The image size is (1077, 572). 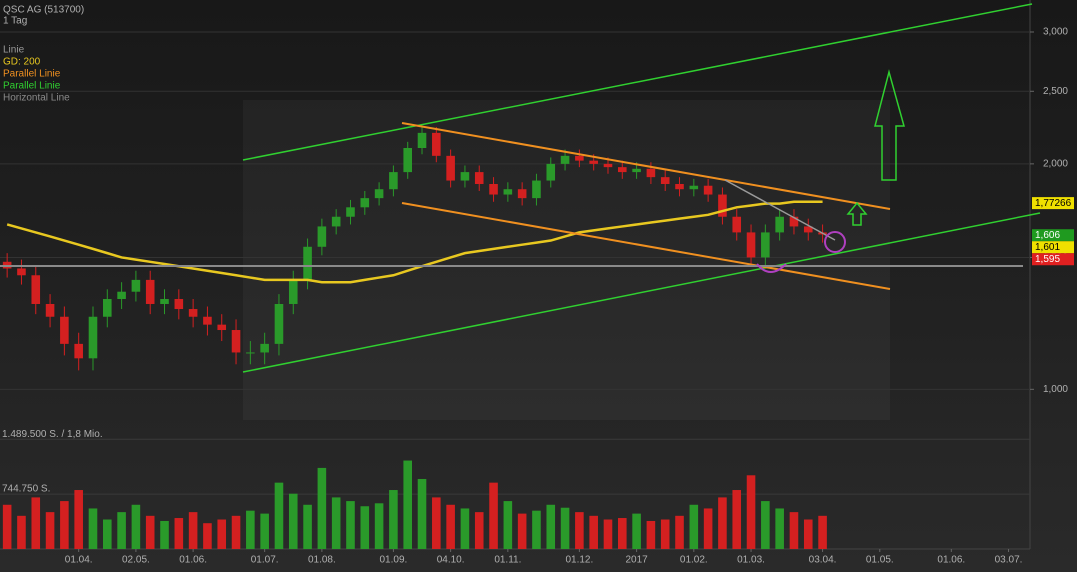 What do you see at coordinates (880, 560) in the screenshot?
I see `x-tick-label: 01.05.` at bounding box center [880, 560].